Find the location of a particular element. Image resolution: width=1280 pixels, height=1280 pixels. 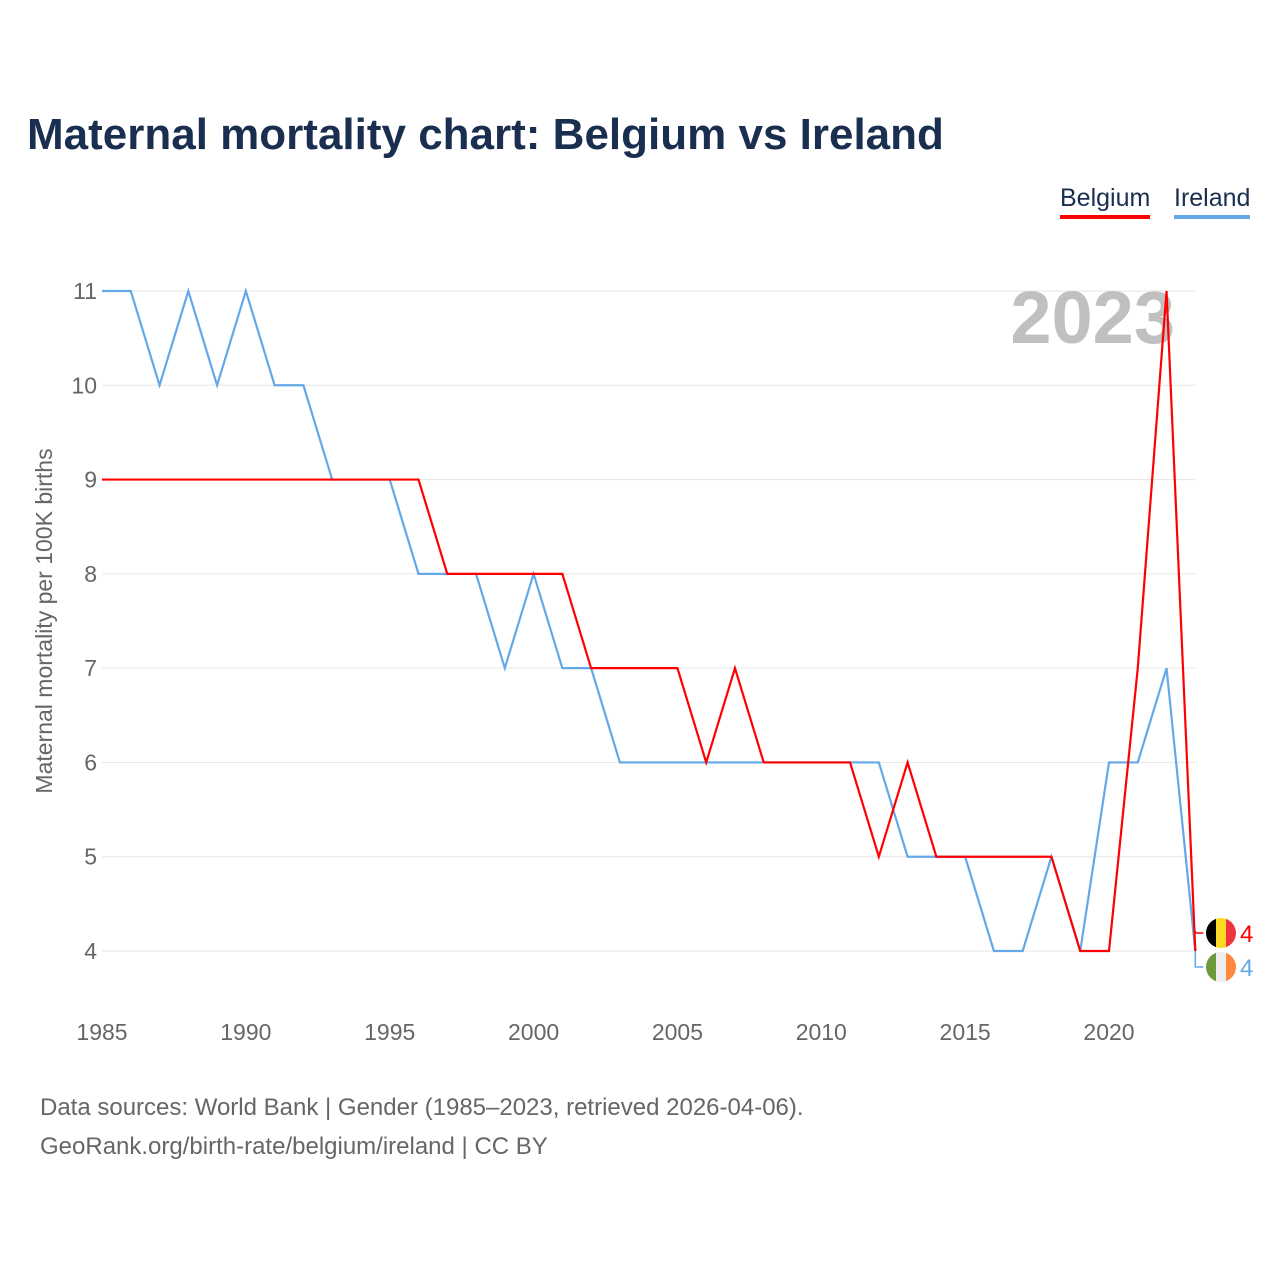

x-tick-label: 2020 is located at coordinates (1108, 1032).